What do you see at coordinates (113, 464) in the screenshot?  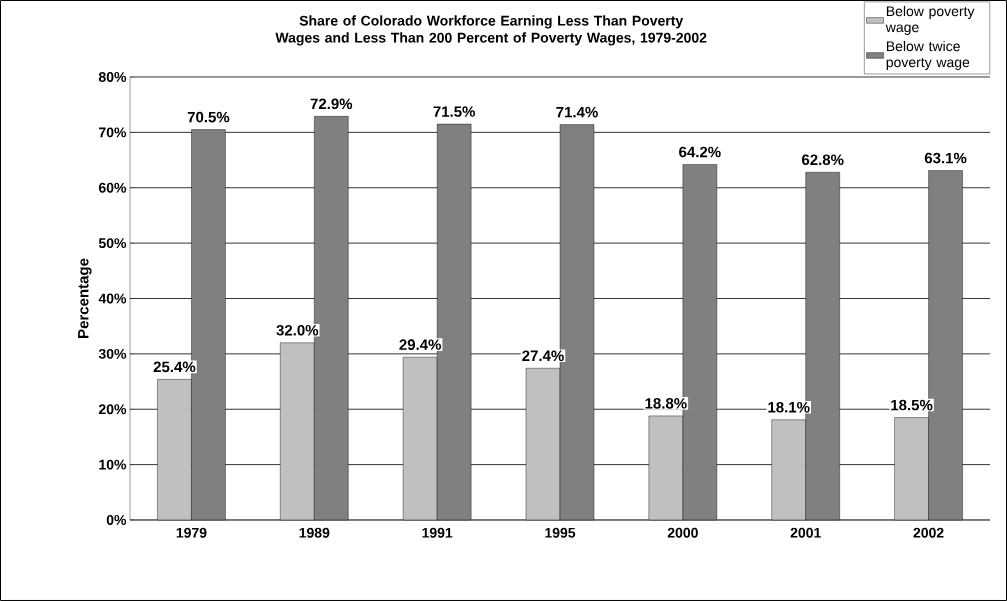 I see `y-tick-label: 10%` at bounding box center [113, 464].